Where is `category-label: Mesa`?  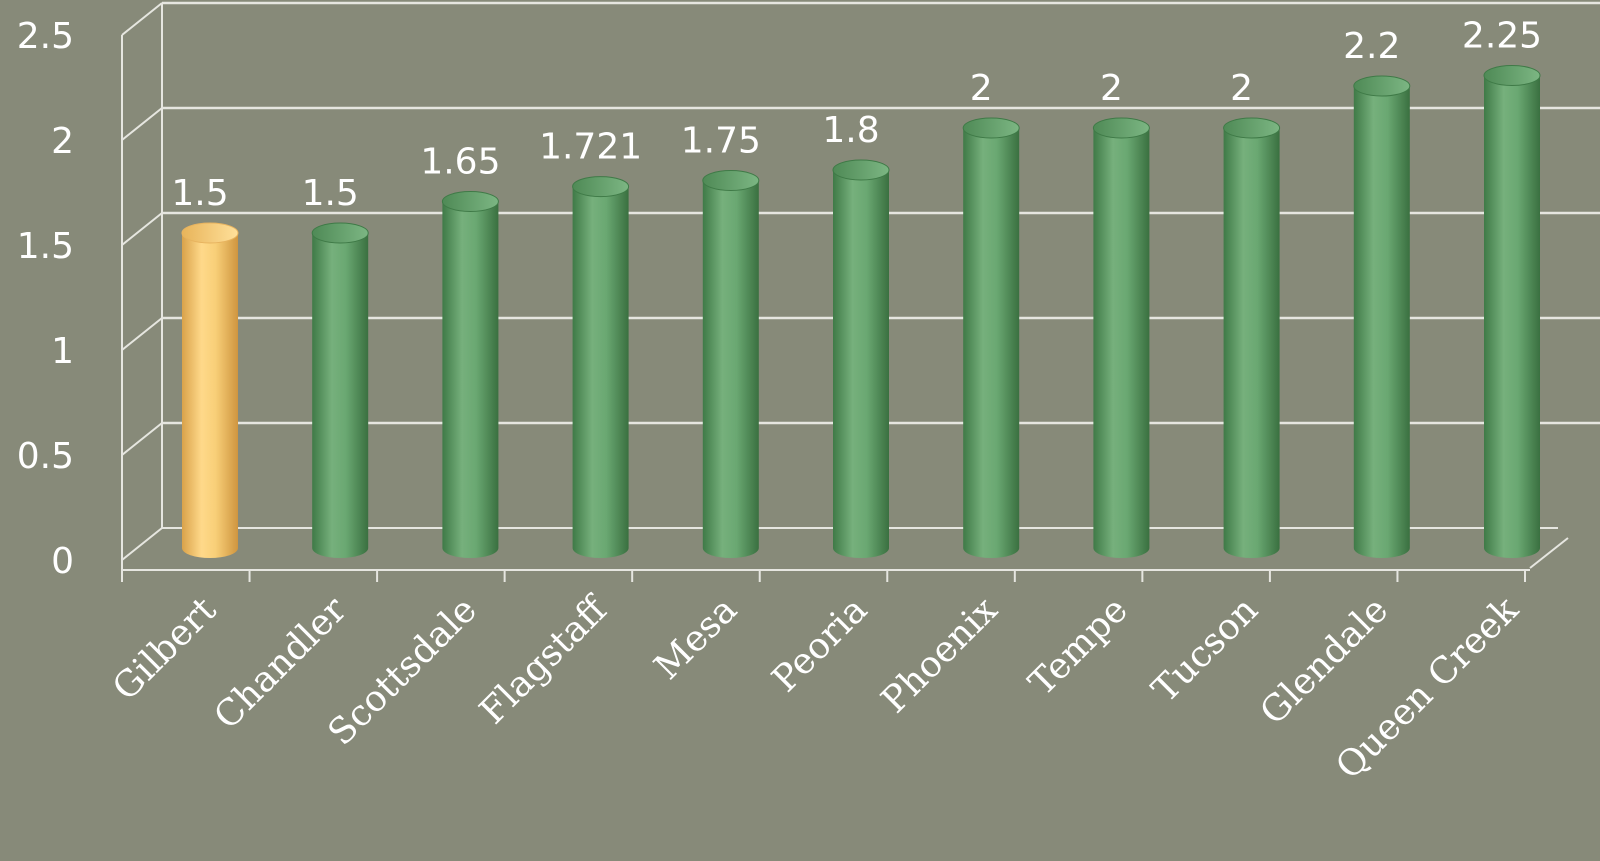
category-label: Mesa is located at coordinates (696, 638).